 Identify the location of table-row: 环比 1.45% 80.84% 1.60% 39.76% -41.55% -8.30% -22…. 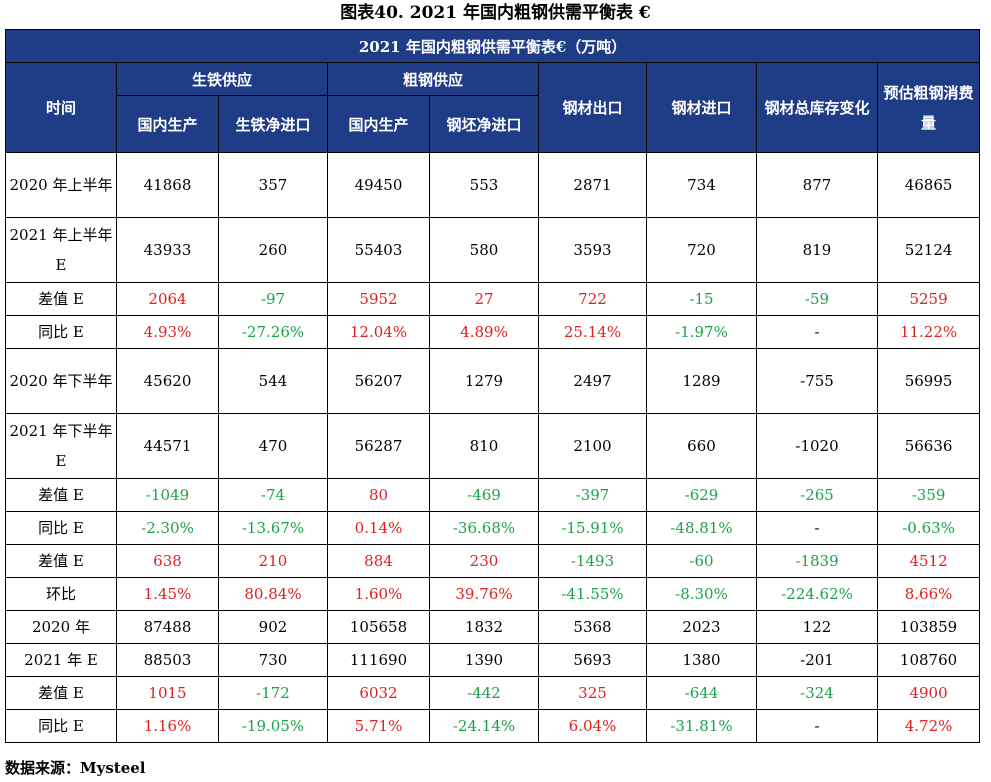
(493, 594).